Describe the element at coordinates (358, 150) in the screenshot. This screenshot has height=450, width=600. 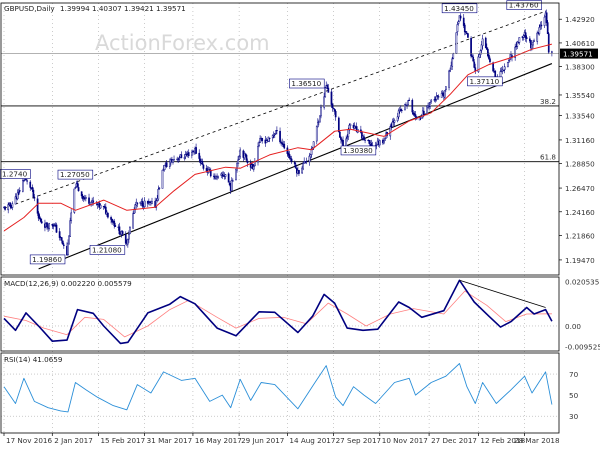
I see `price-annotation: 1.30380` at that location.